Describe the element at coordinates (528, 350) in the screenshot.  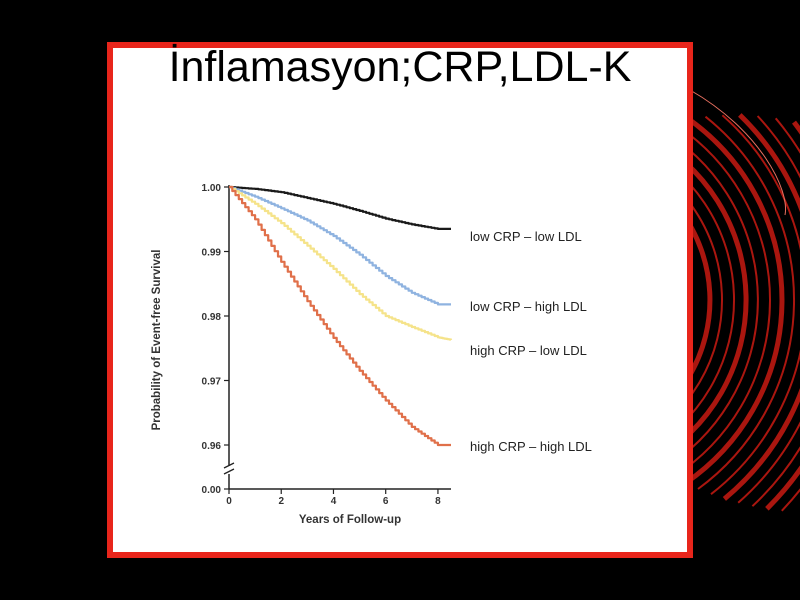
I see `series-label: high CRP – low LDL` at that location.